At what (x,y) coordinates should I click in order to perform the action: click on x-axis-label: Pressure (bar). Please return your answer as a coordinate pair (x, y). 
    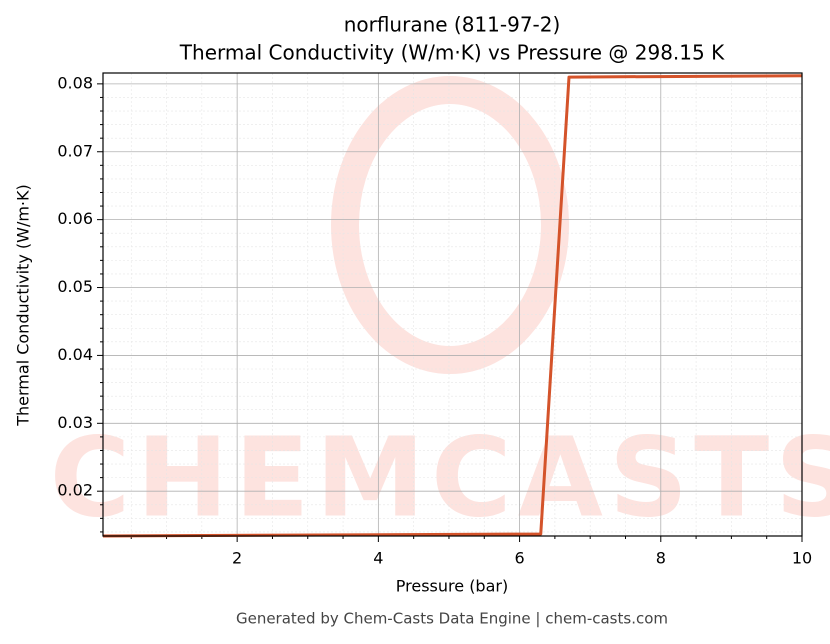
    Looking at the image, I should click on (452, 586).